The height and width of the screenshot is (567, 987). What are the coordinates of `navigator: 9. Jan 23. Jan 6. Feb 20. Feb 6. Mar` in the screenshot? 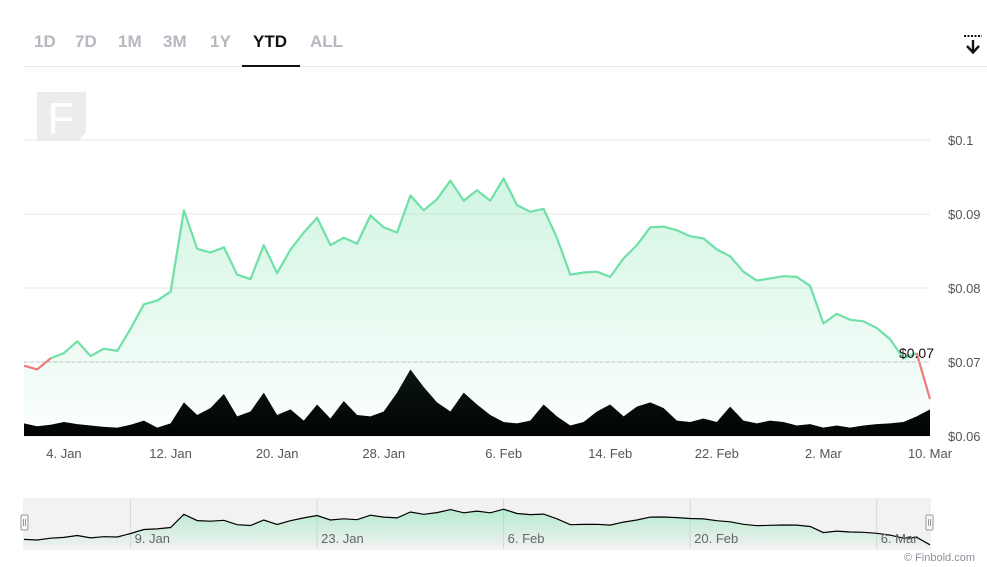 It's located at (477, 524).